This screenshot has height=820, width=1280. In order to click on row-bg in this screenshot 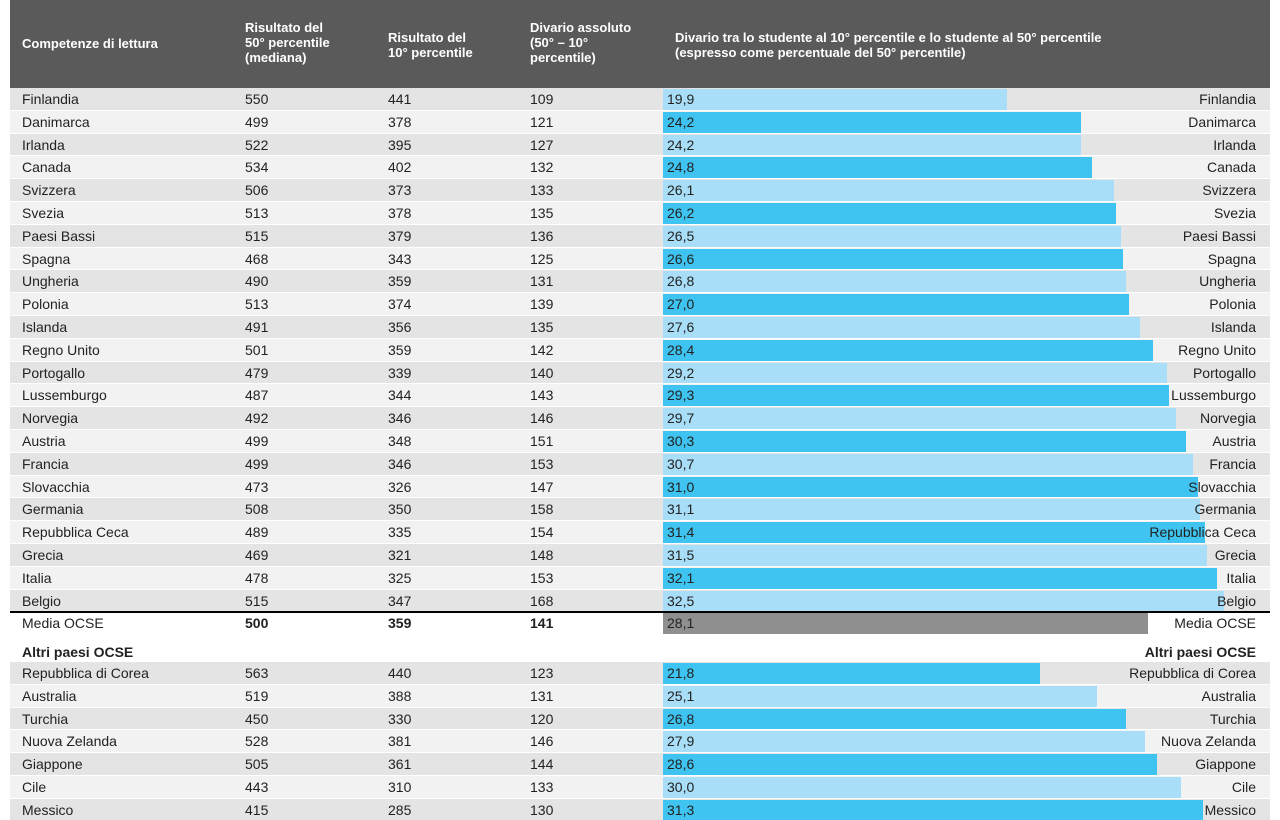, I will do `click(640, 99)`.